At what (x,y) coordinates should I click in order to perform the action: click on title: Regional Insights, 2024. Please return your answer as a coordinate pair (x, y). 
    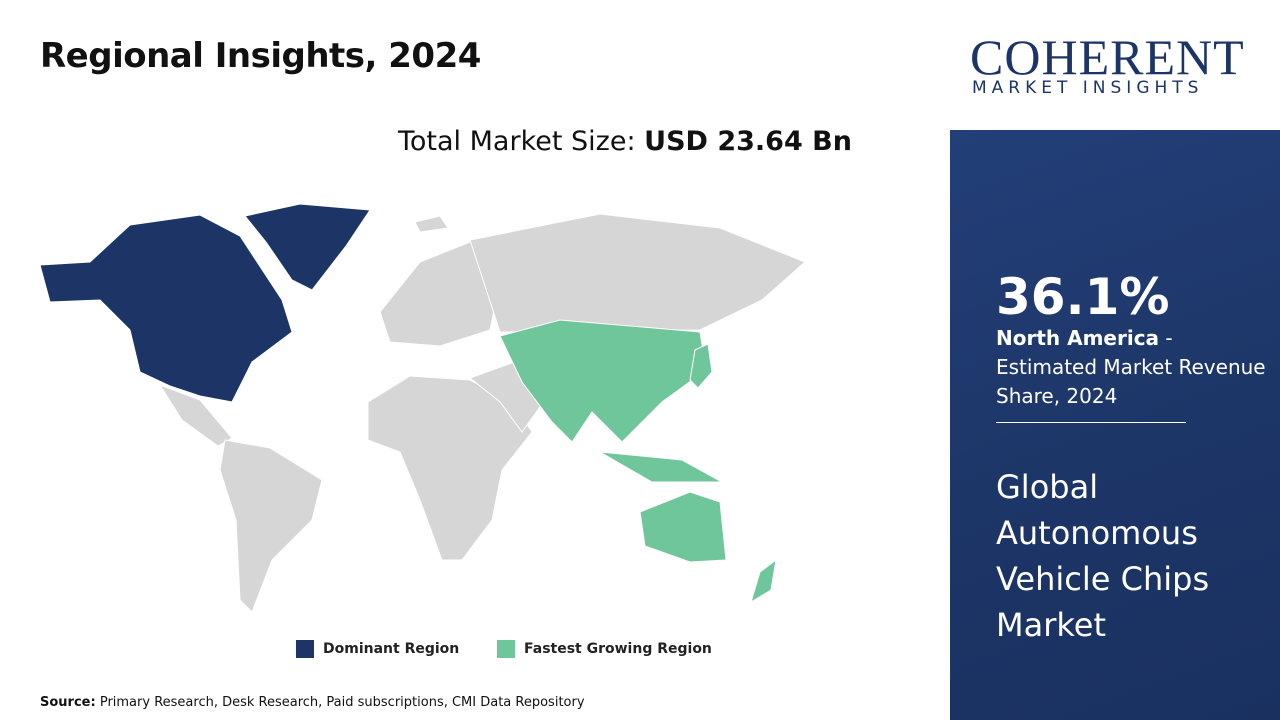
    Looking at the image, I should click on (260, 56).